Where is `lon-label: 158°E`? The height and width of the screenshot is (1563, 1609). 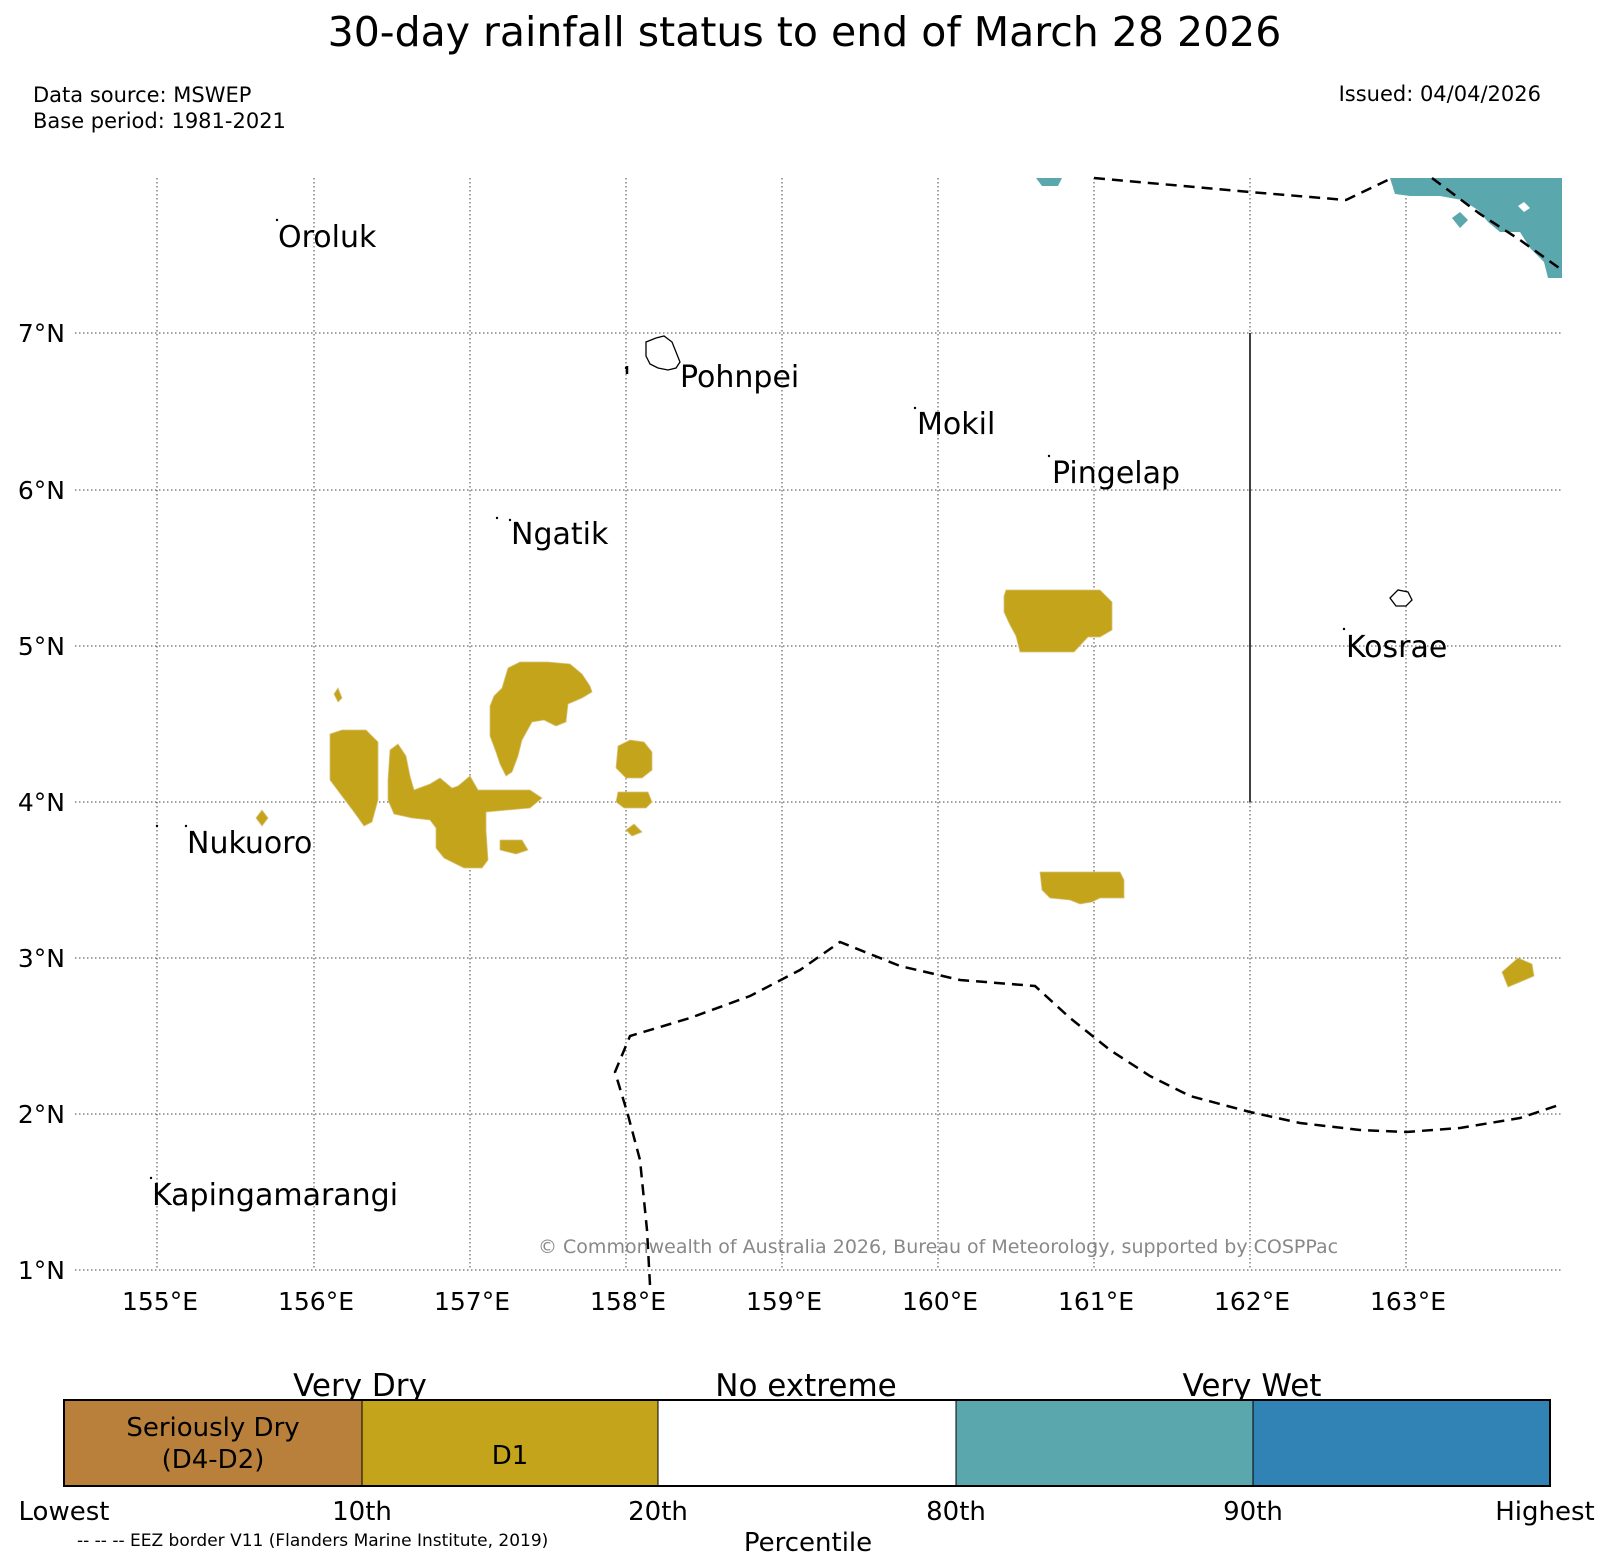
lon-label: 158°E is located at coordinates (628, 1301).